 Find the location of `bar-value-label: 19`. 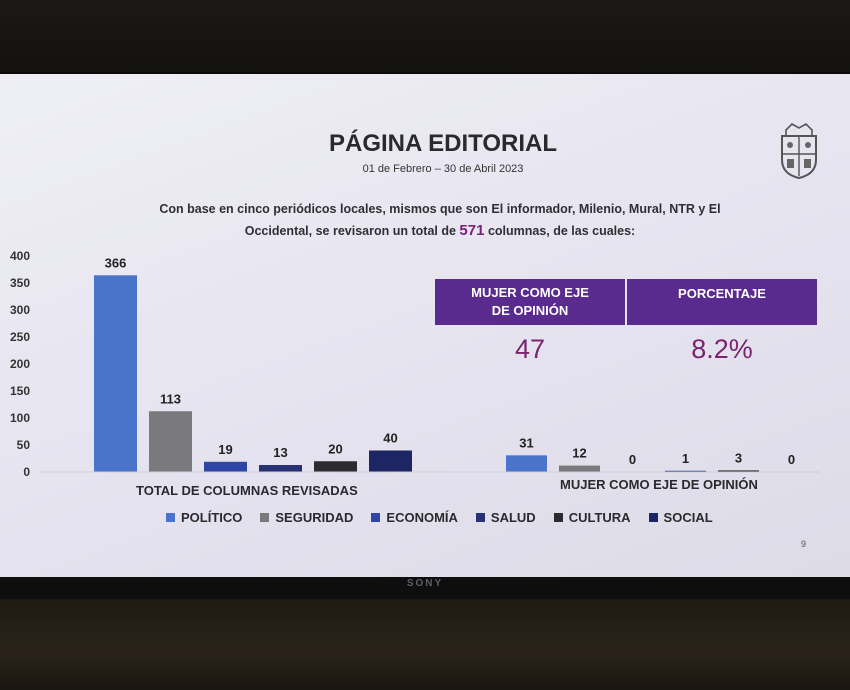

bar-value-label: 19 is located at coordinates (225, 449).